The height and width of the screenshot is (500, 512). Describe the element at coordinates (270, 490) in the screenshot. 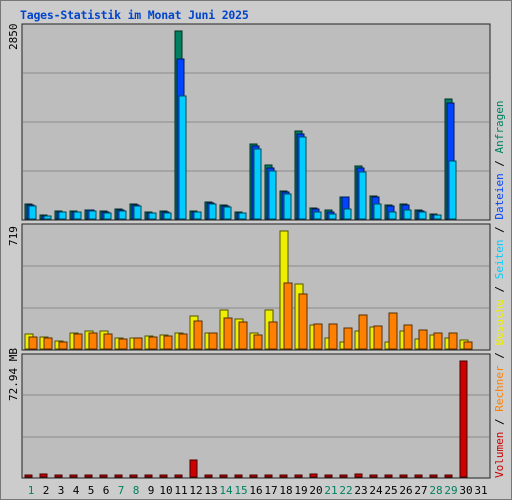

I see `x-tick-label: 17` at that location.